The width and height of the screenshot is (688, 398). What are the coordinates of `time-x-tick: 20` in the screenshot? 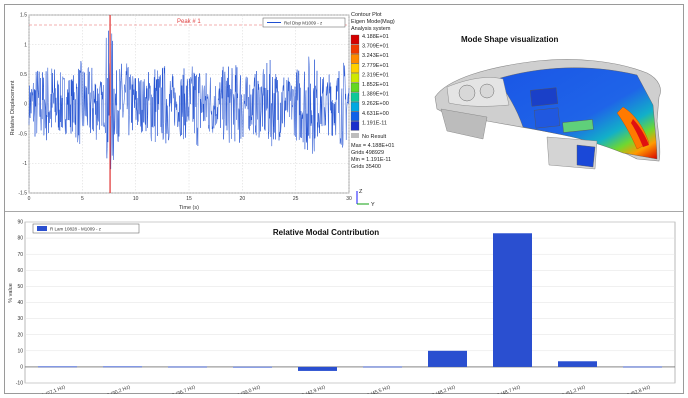 It's located at (243, 199).